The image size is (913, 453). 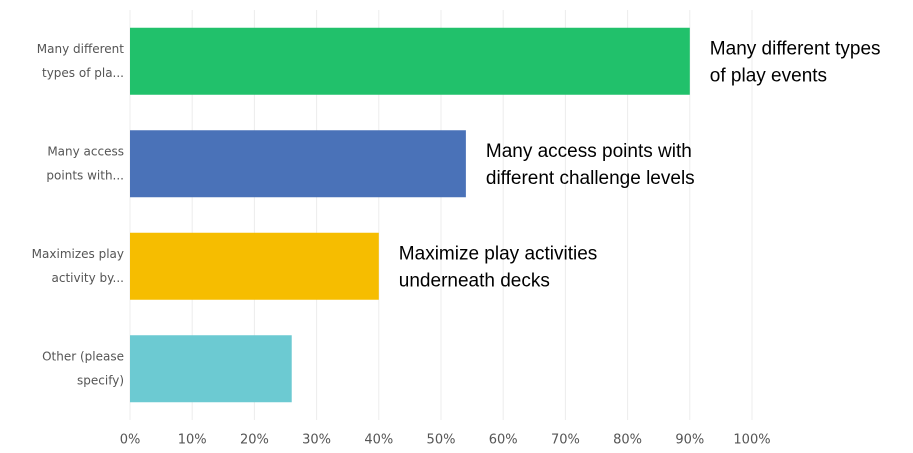 I want to click on y-tick-label: Other (please, so click(x=83, y=356).